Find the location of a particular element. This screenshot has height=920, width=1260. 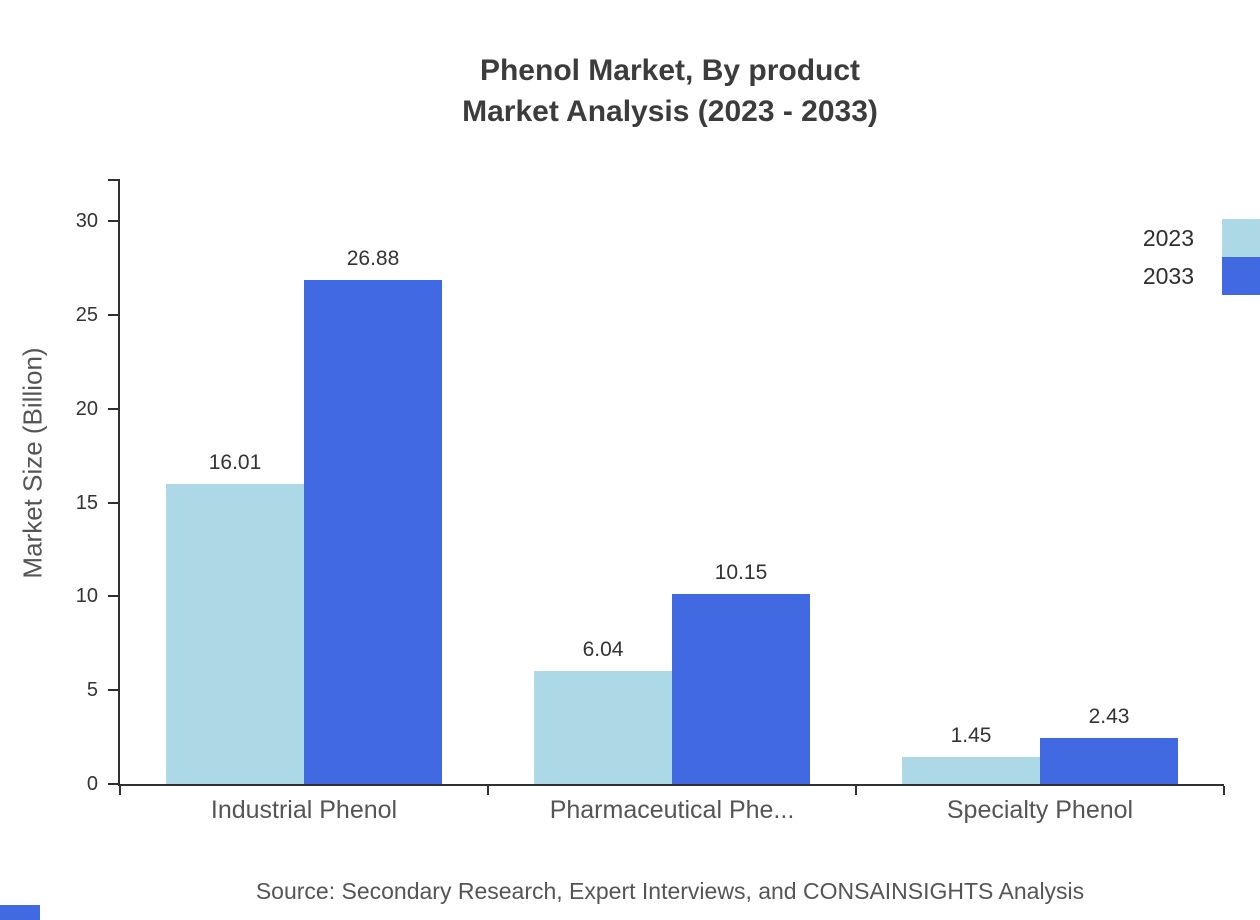

chart-title-line1: Phenol Market, By product is located at coordinates (670, 70).